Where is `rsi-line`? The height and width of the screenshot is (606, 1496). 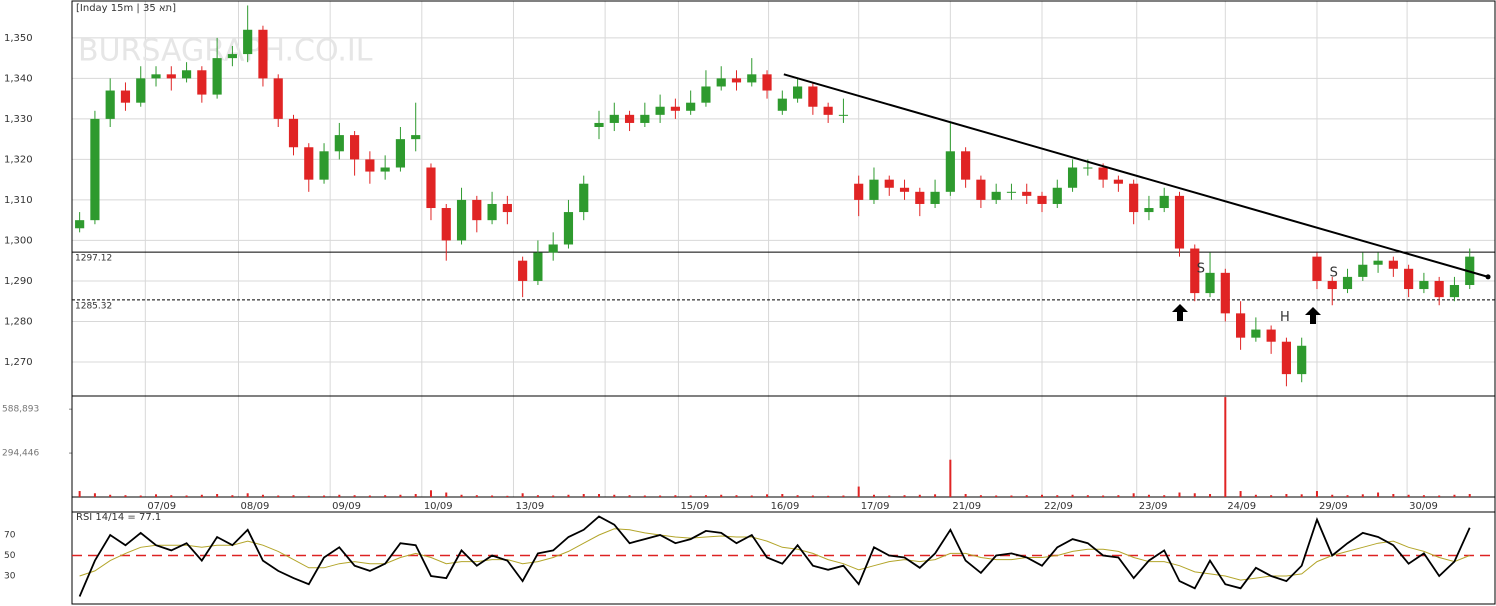
rsi-line is located at coordinates (774, 556).